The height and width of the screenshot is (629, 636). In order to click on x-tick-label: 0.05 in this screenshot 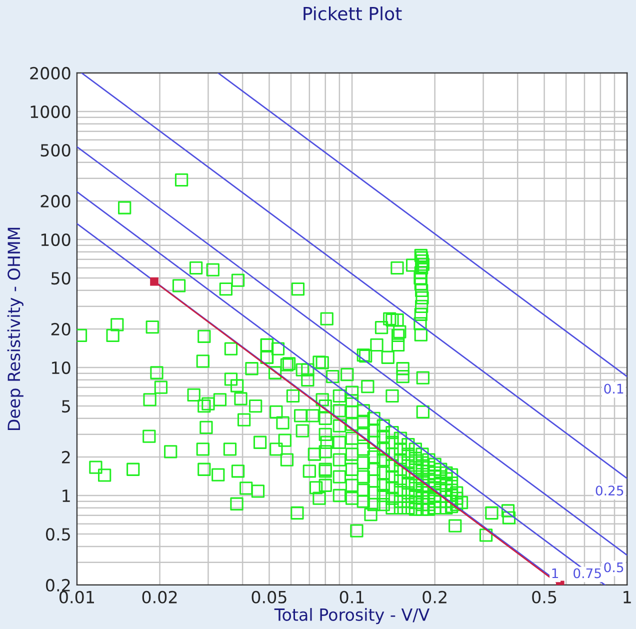, I will do `click(269, 597)`.